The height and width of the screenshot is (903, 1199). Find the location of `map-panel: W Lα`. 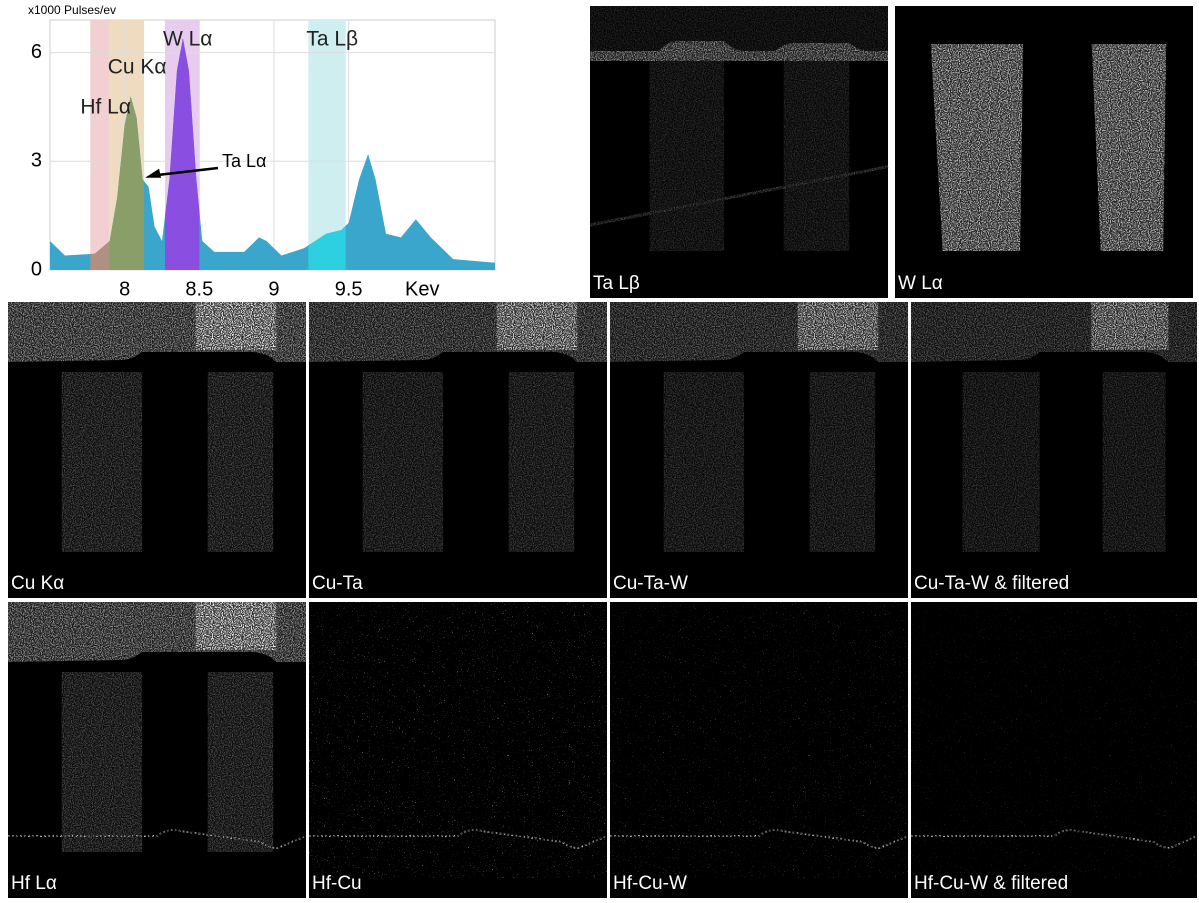

map-panel: W Lα is located at coordinates (1044, 152).